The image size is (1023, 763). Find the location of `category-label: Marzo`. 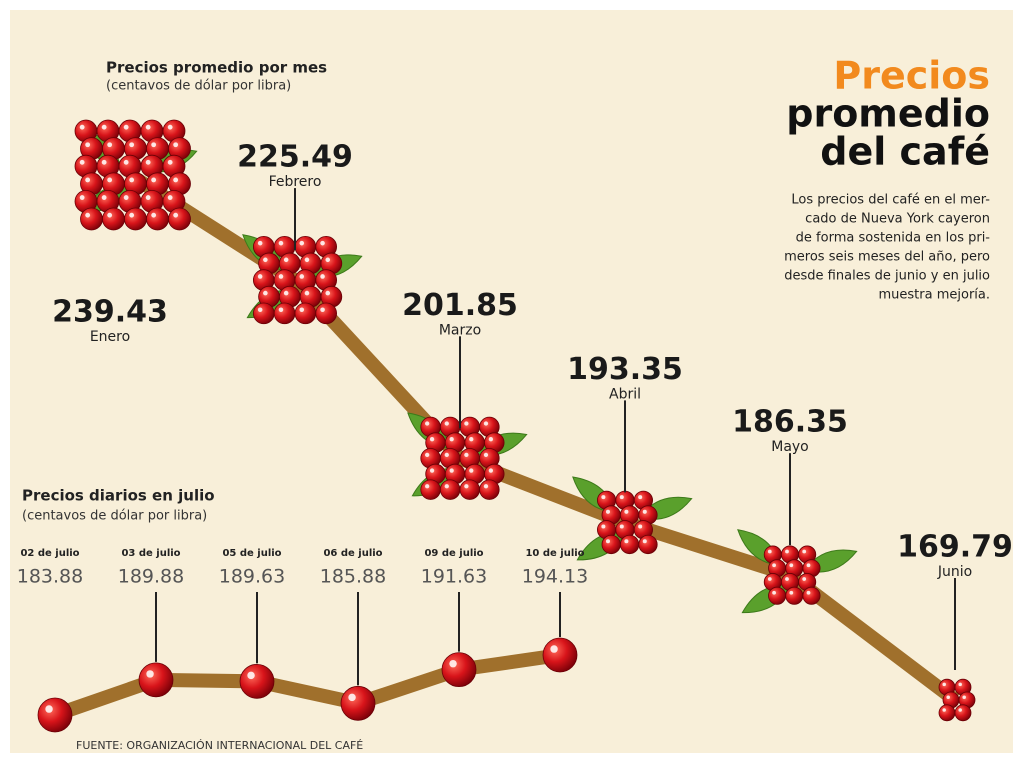

category-label: Marzo is located at coordinates (460, 330).